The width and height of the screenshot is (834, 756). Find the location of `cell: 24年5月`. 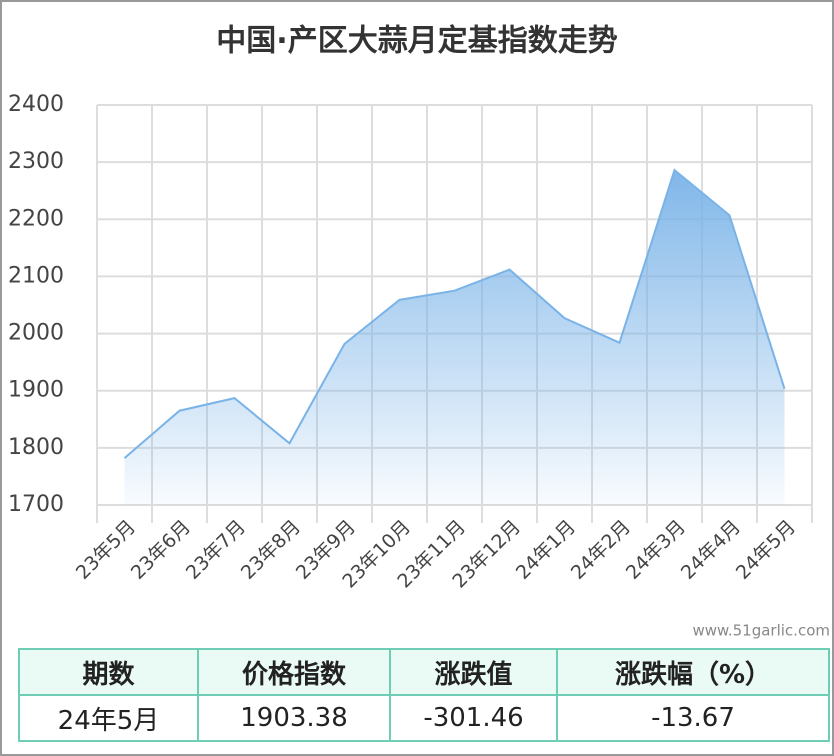

cell: 24年5月 is located at coordinates (108, 718).